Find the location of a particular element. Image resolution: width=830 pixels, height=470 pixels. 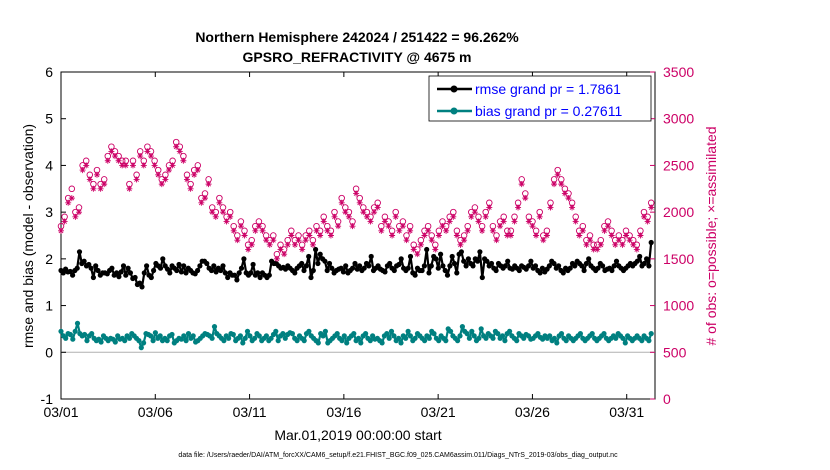

y-left-tick-label: 1 is located at coordinates (49, 306).